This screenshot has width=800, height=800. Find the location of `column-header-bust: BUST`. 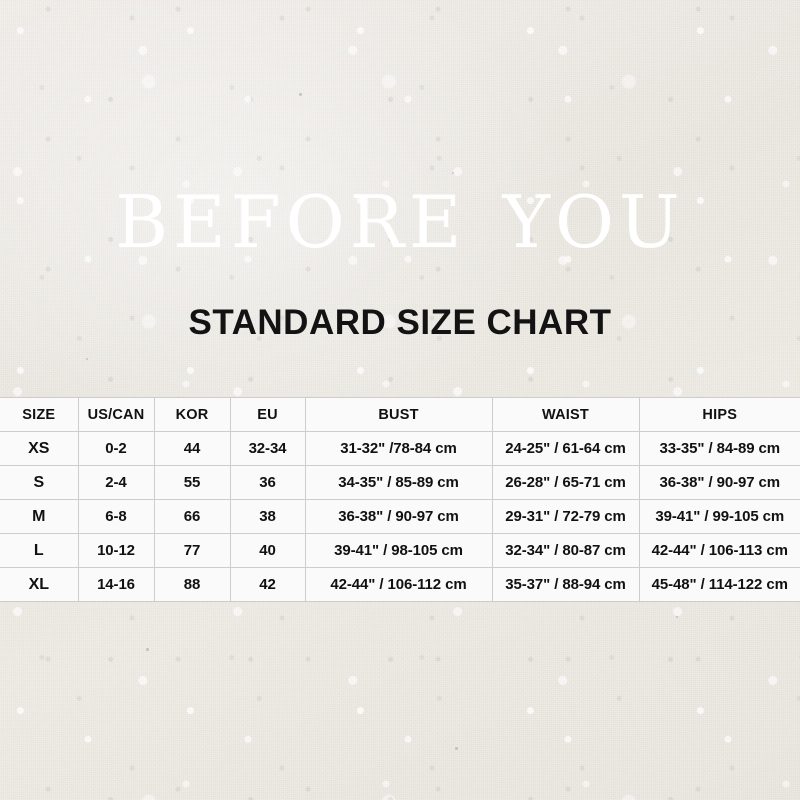

column-header-bust: BUST is located at coordinates (398, 414).